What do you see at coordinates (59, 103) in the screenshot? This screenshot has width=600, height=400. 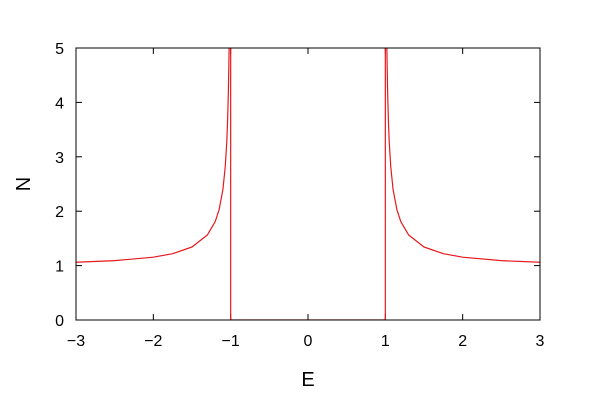 I see `y-tick-label: 4` at bounding box center [59, 103].